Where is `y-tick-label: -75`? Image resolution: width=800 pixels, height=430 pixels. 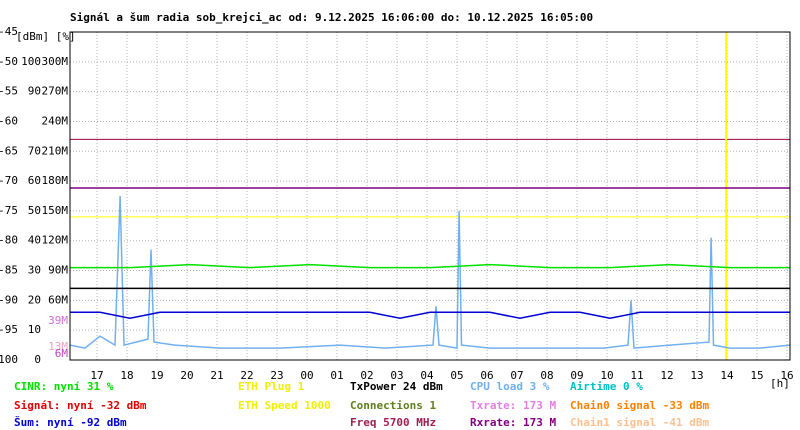 y-tick-label: -75 is located at coordinates (9, 210).